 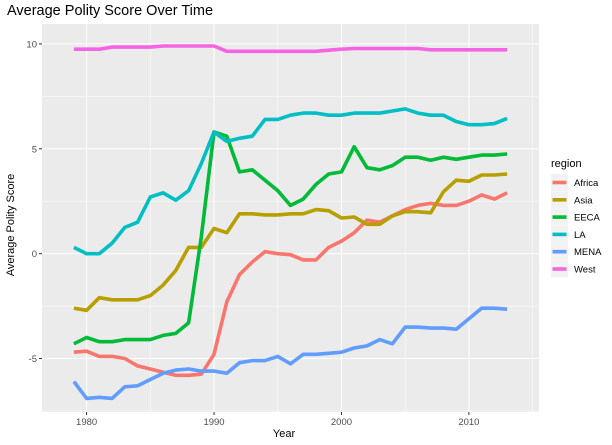 I want to click on x-axis: 1980 1990 2000 2010, so click(x=277, y=420).